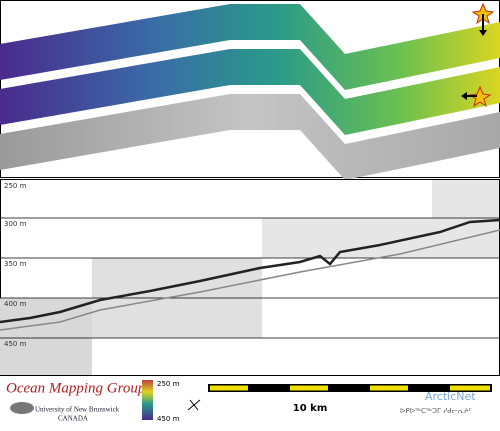  Describe the element at coordinates (15, 344) in the screenshot. I see `depth-label: 450 m` at that location.